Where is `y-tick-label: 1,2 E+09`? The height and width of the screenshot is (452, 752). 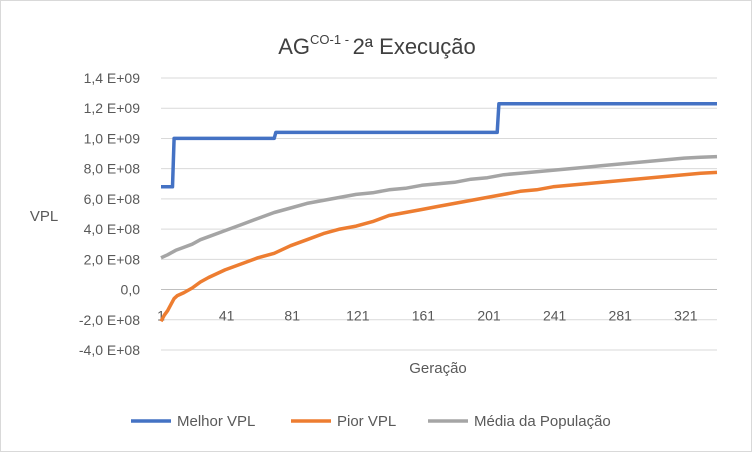 y-tick-label: 1,2 E+09 is located at coordinates (112, 108).